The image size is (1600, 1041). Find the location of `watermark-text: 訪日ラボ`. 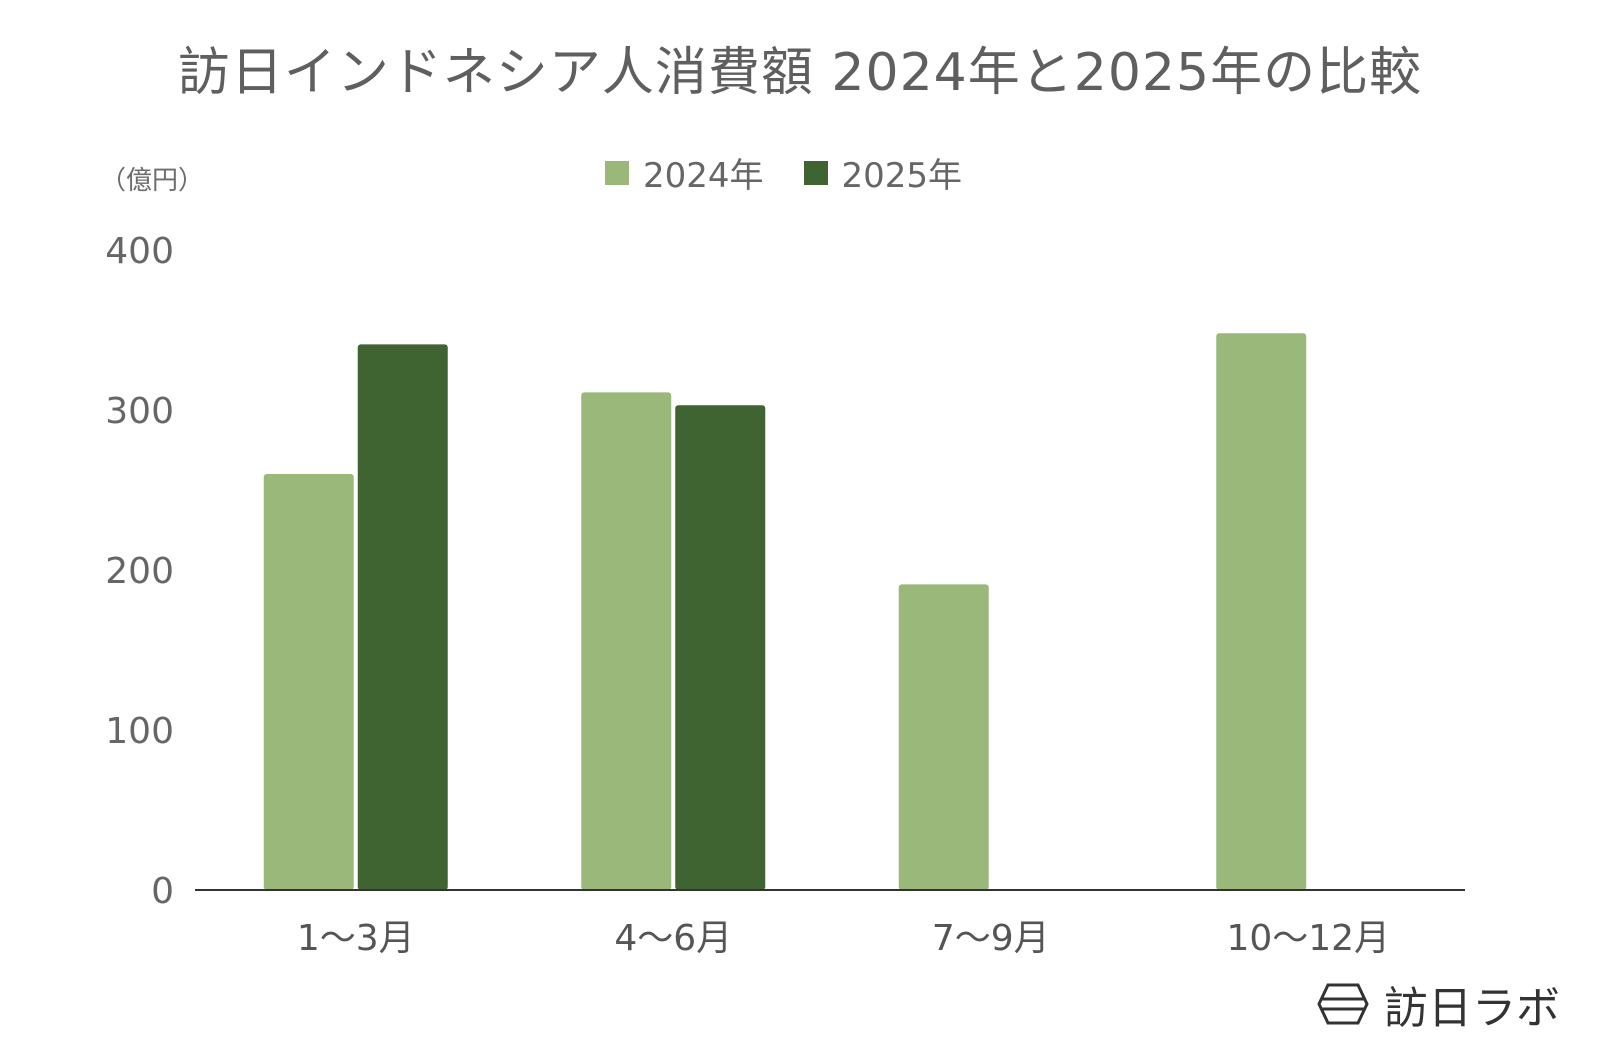

watermark-text: 訪日ラボ is located at coordinates (1472, 1008).